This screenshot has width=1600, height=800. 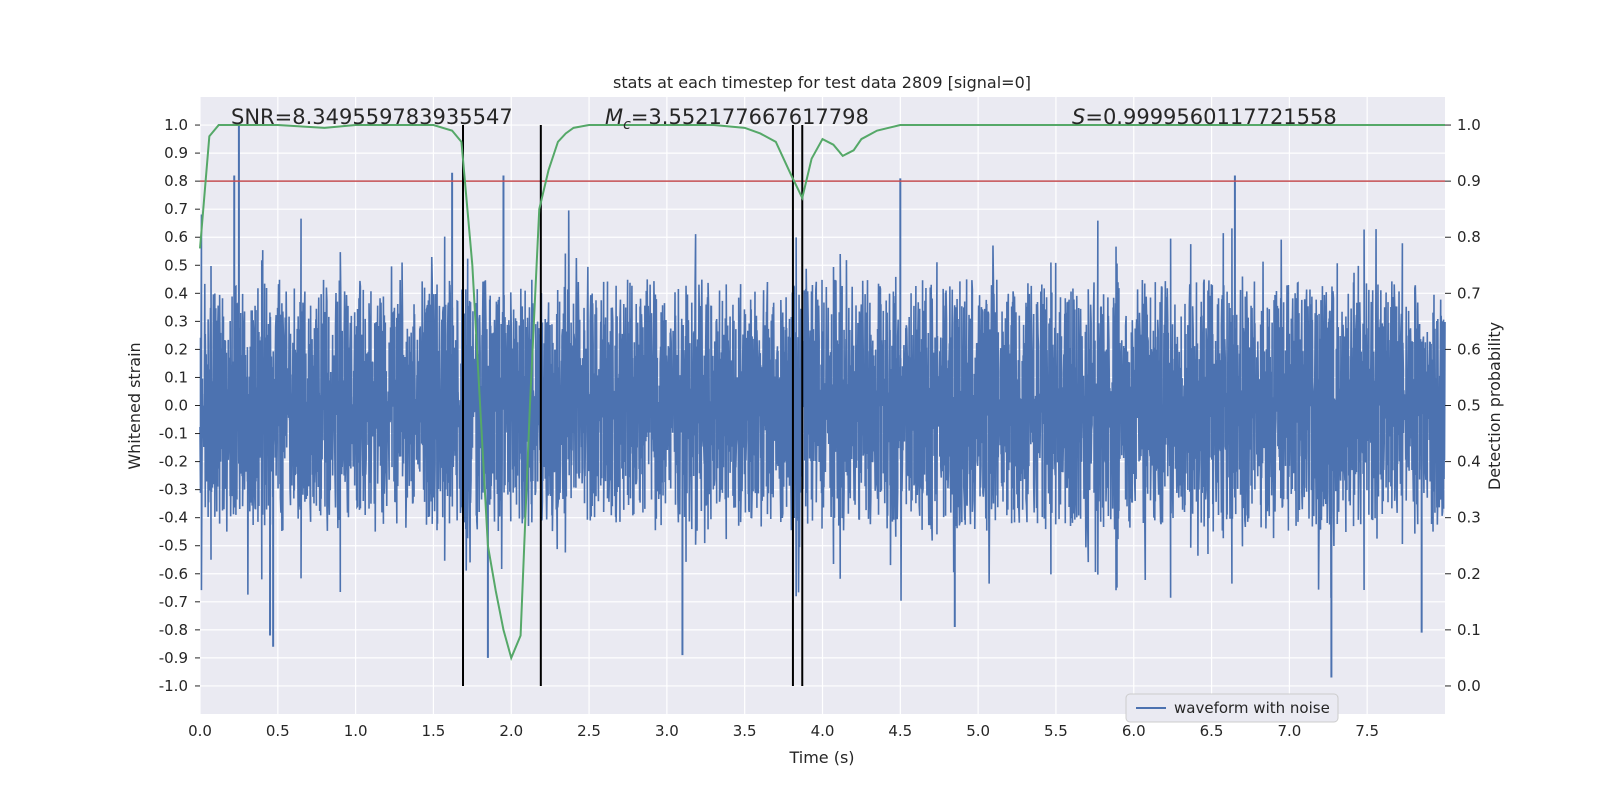 I want to click on left-tick-label: -0.7, so click(x=173, y=602).